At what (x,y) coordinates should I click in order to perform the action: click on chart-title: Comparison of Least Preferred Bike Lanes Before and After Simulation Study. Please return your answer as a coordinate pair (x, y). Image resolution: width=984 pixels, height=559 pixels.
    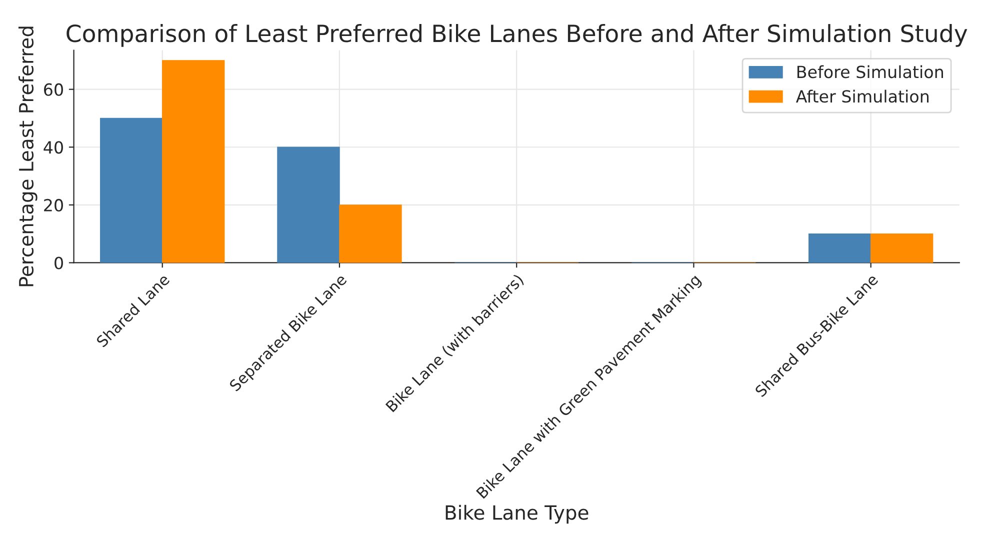
    Looking at the image, I should click on (517, 35).